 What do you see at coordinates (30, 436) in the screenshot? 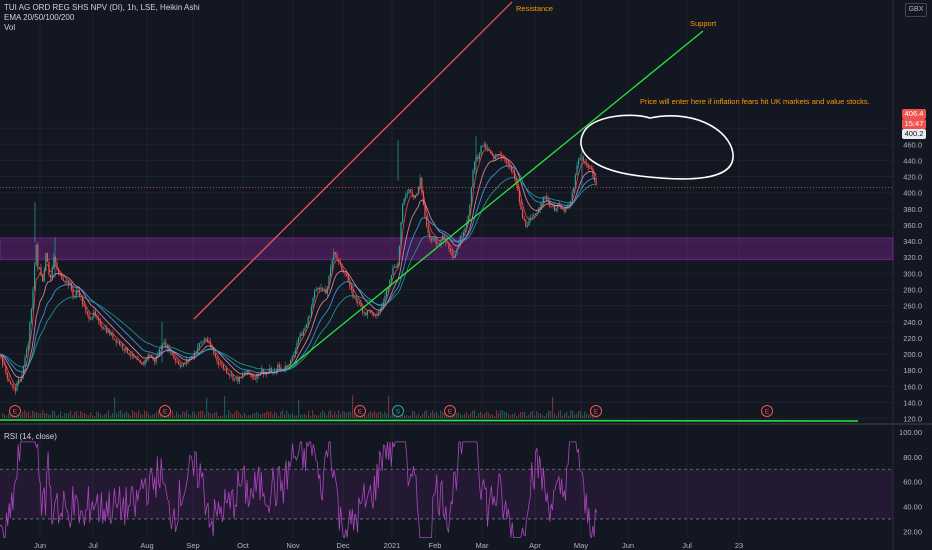
I see `rsi-indicator-label: RSI (14, close)` at bounding box center [30, 436].